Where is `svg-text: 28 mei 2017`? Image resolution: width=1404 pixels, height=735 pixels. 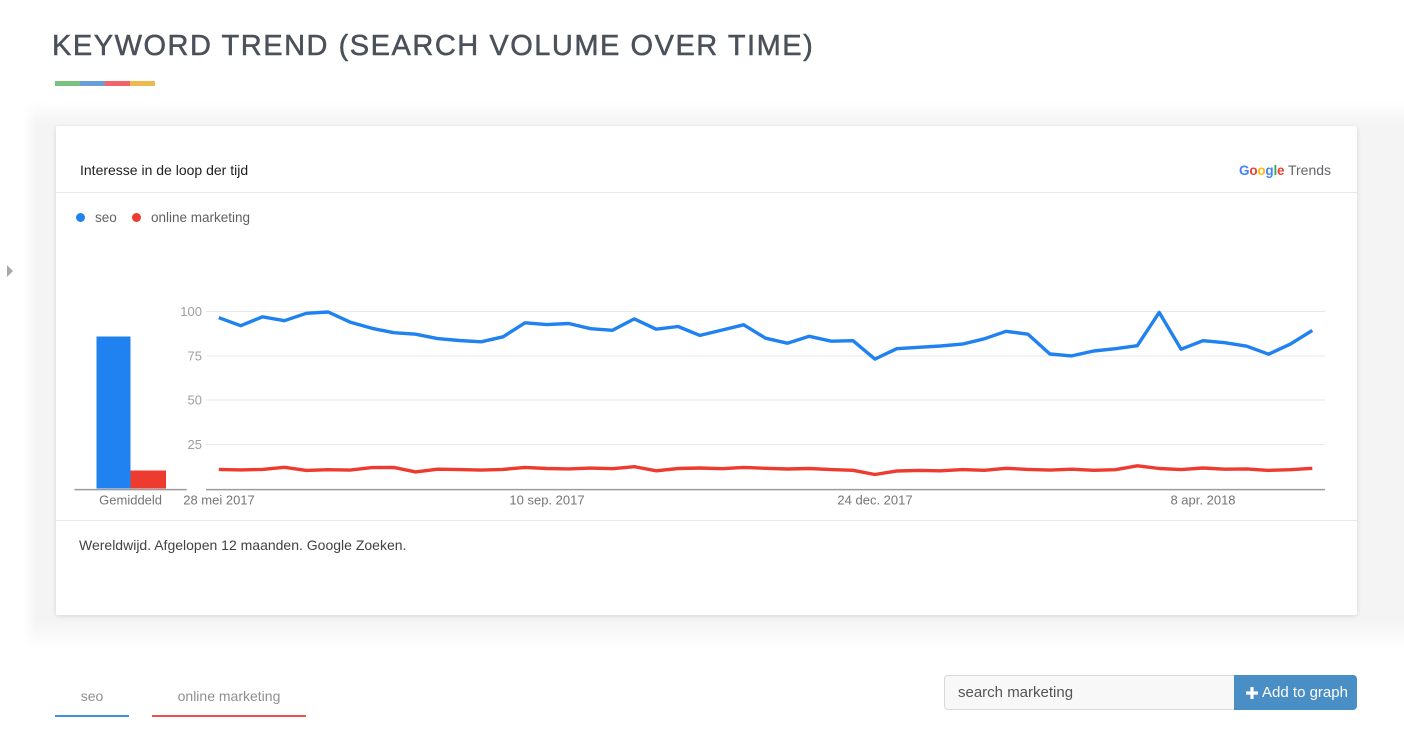
svg-text: 28 mei 2017 is located at coordinates (219, 500).